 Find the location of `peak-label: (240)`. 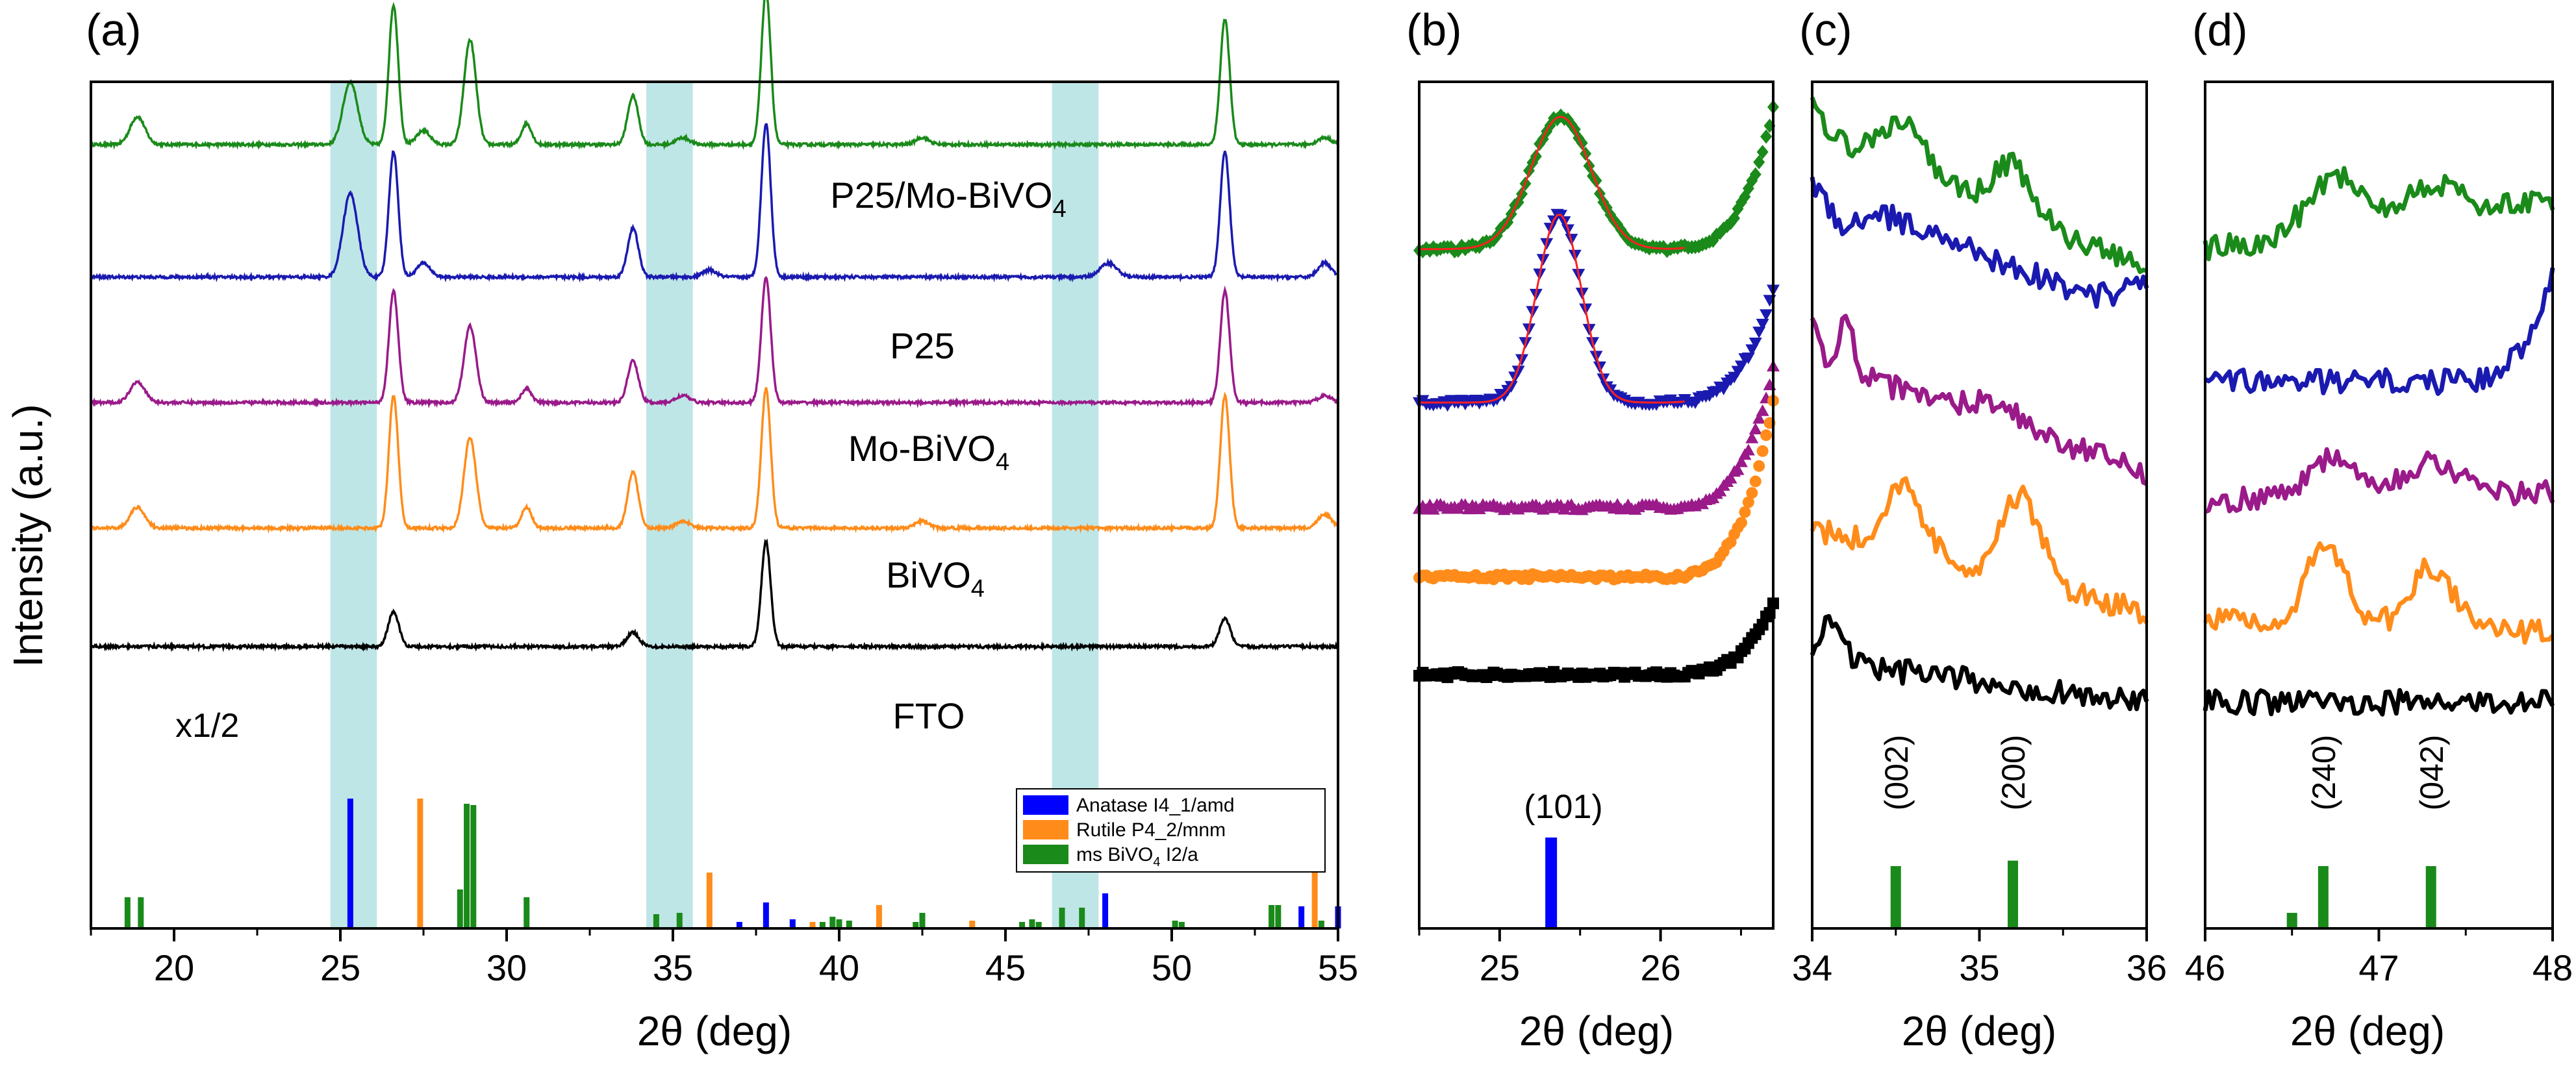

peak-label: (240) is located at coordinates (2324, 773).